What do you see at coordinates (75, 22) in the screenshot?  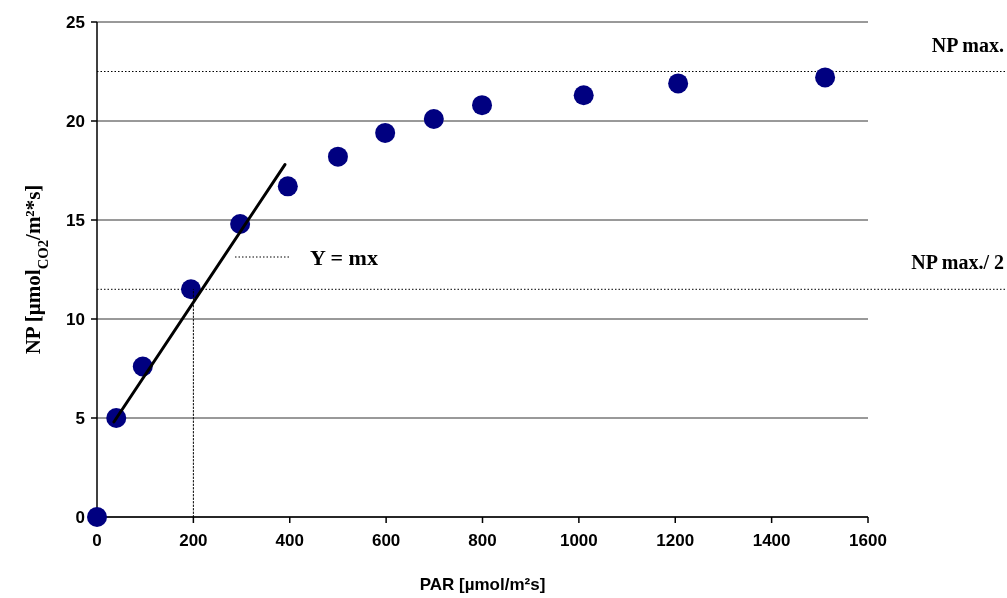 I see `y-tick-label: 25` at bounding box center [75, 22].